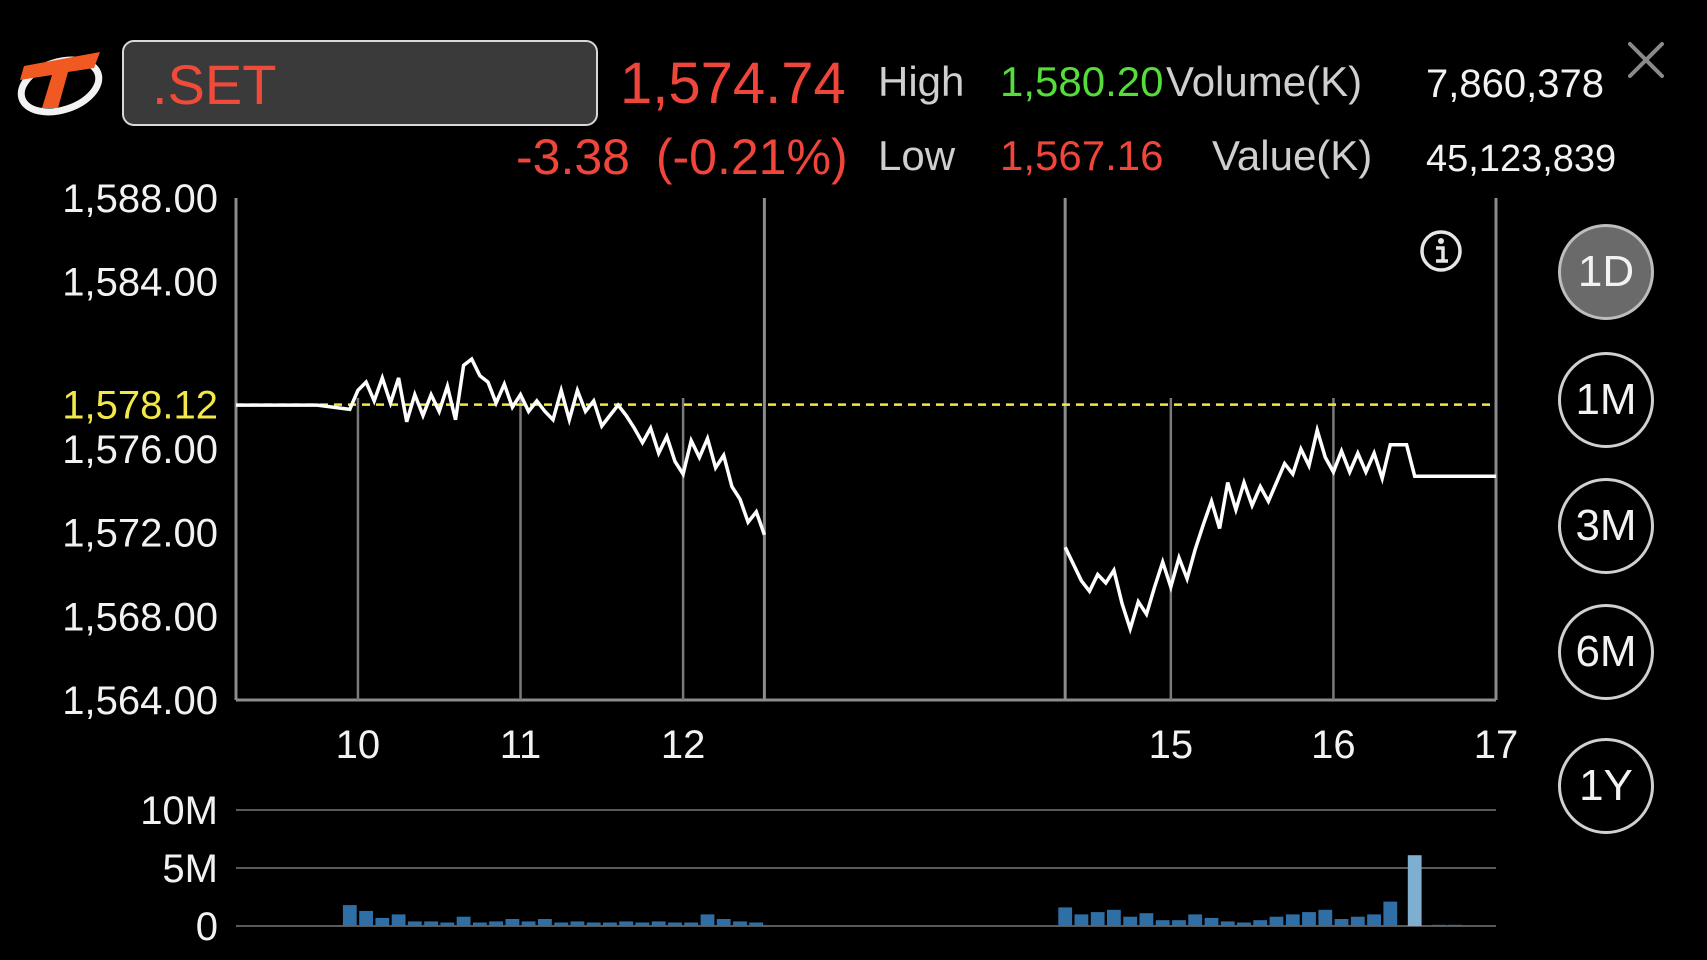 This screenshot has height=960, width=1707. Describe the element at coordinates (1264, 81) in the screenshot. I see `volume-label: Volume(K)` at that location.